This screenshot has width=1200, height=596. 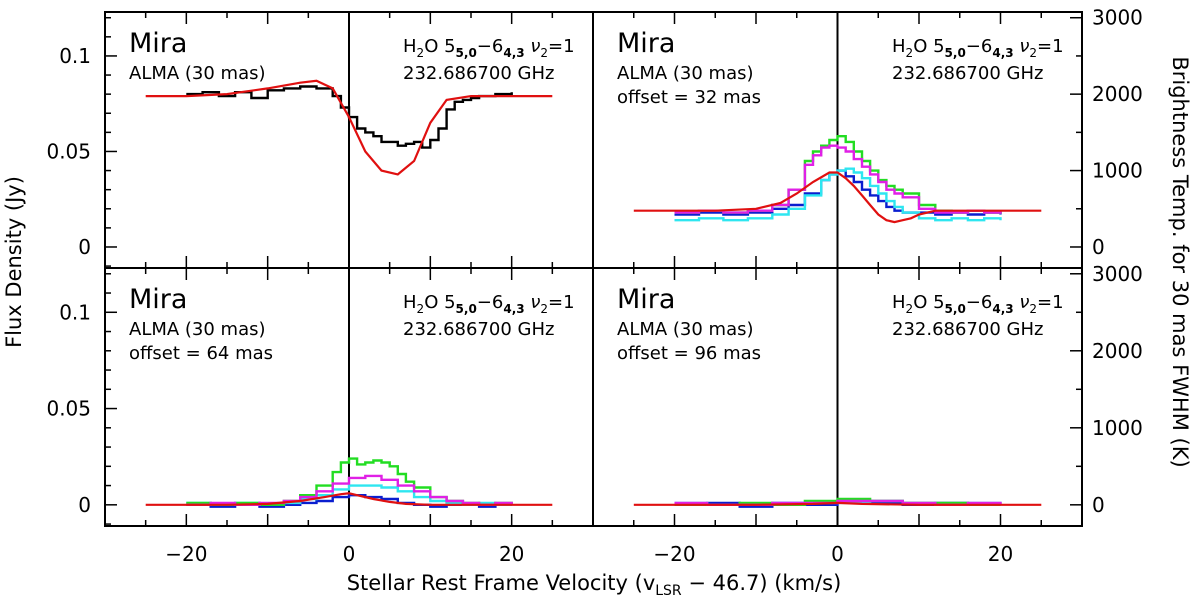 What do you see at coordinates (838, 194) in the screenshot?
I see `series-cyan` at bounding box center [838, 194].